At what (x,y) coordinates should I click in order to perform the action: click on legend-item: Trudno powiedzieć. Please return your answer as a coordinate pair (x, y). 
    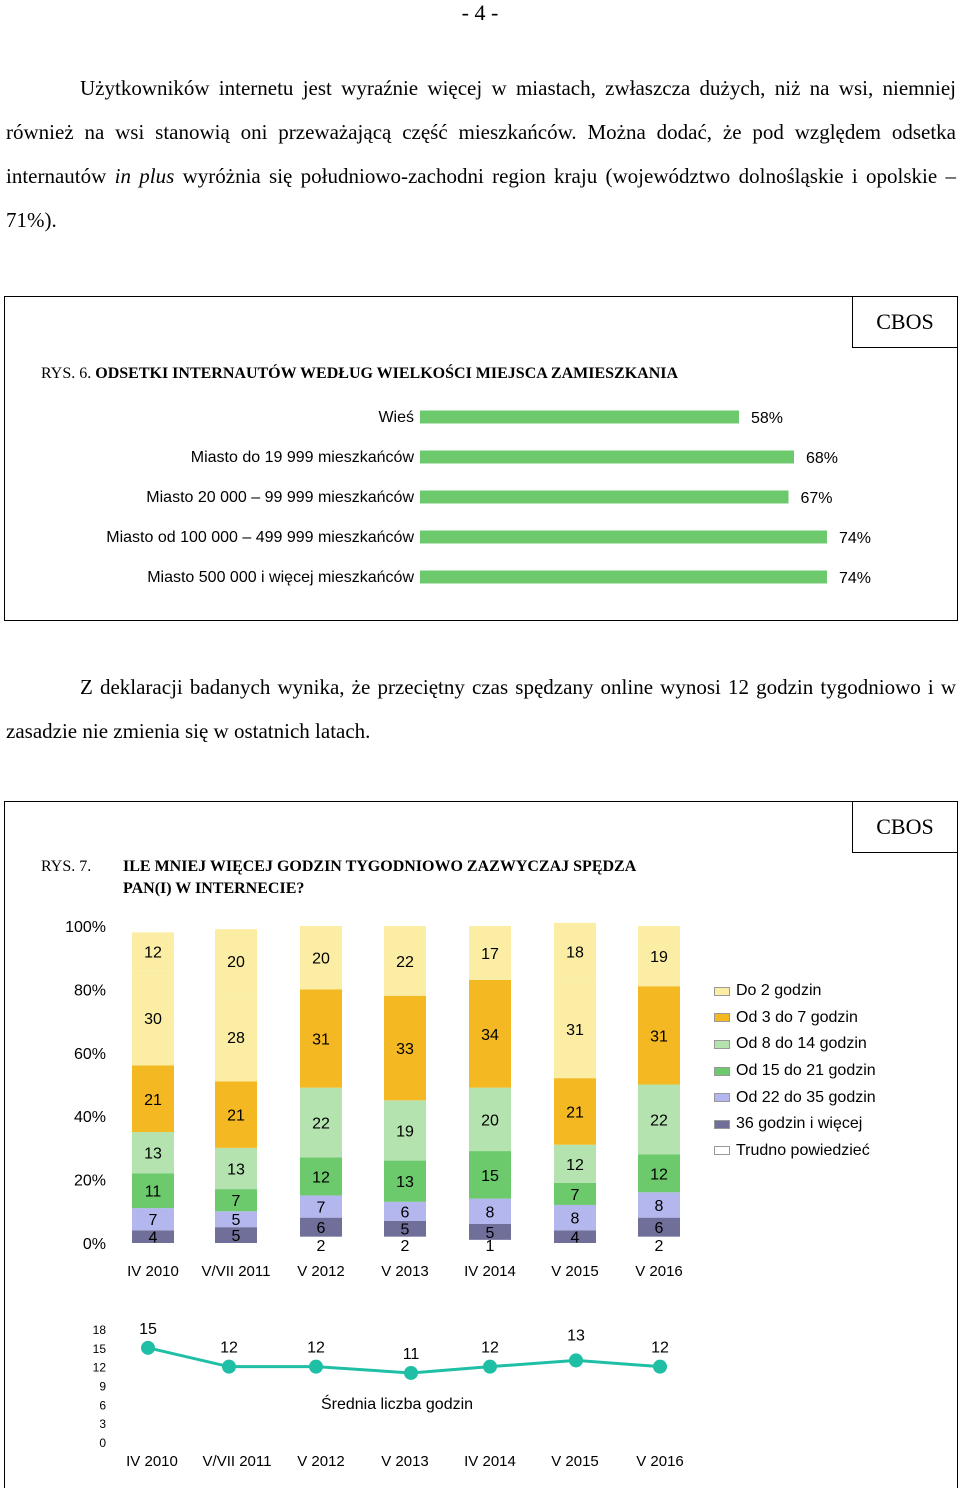
    Looking at the image, I should click on (795, 1151).